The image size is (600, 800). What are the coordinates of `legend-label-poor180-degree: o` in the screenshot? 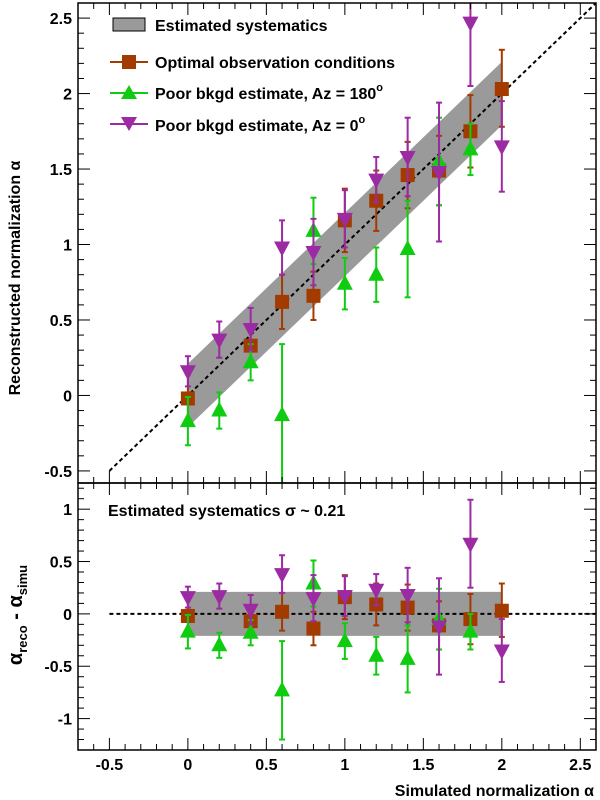 It's located at (379, 88).